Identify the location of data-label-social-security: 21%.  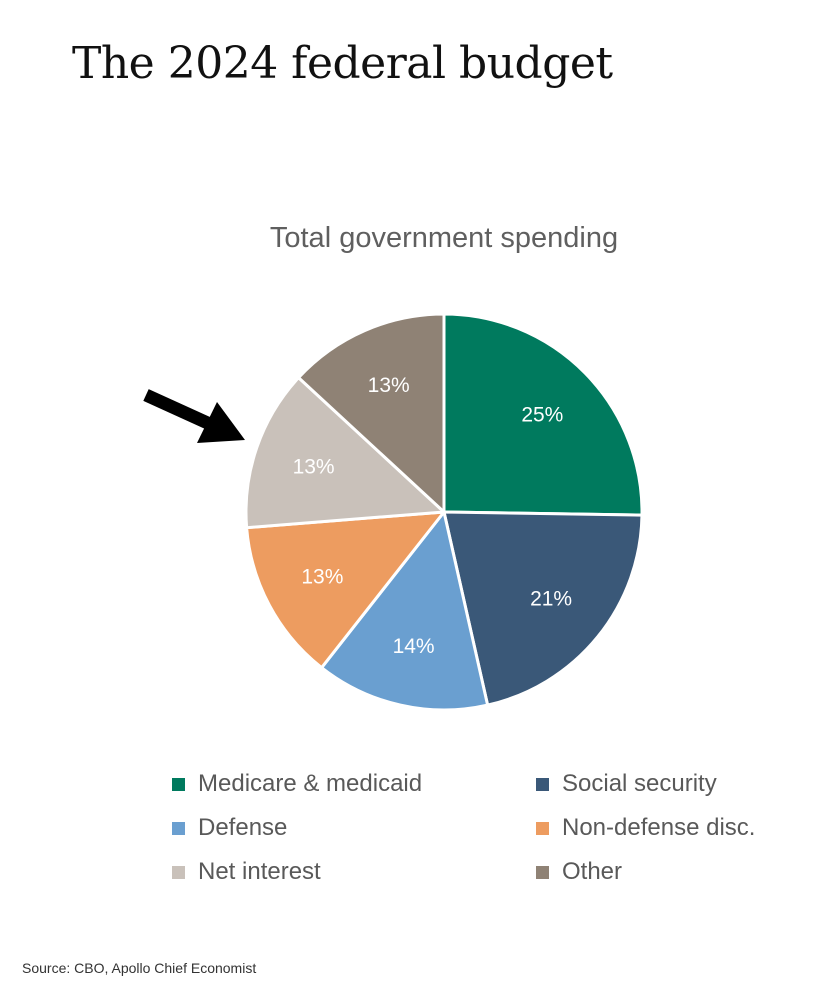
(551, 599).